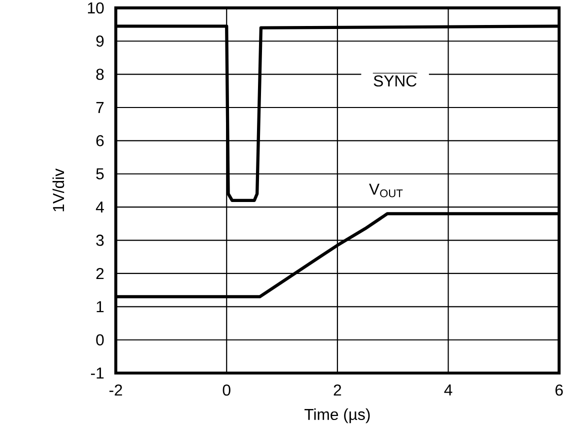 This screenshot has height=445, width=569. I want to click on legend-label: SYNC, so click(395, 80).